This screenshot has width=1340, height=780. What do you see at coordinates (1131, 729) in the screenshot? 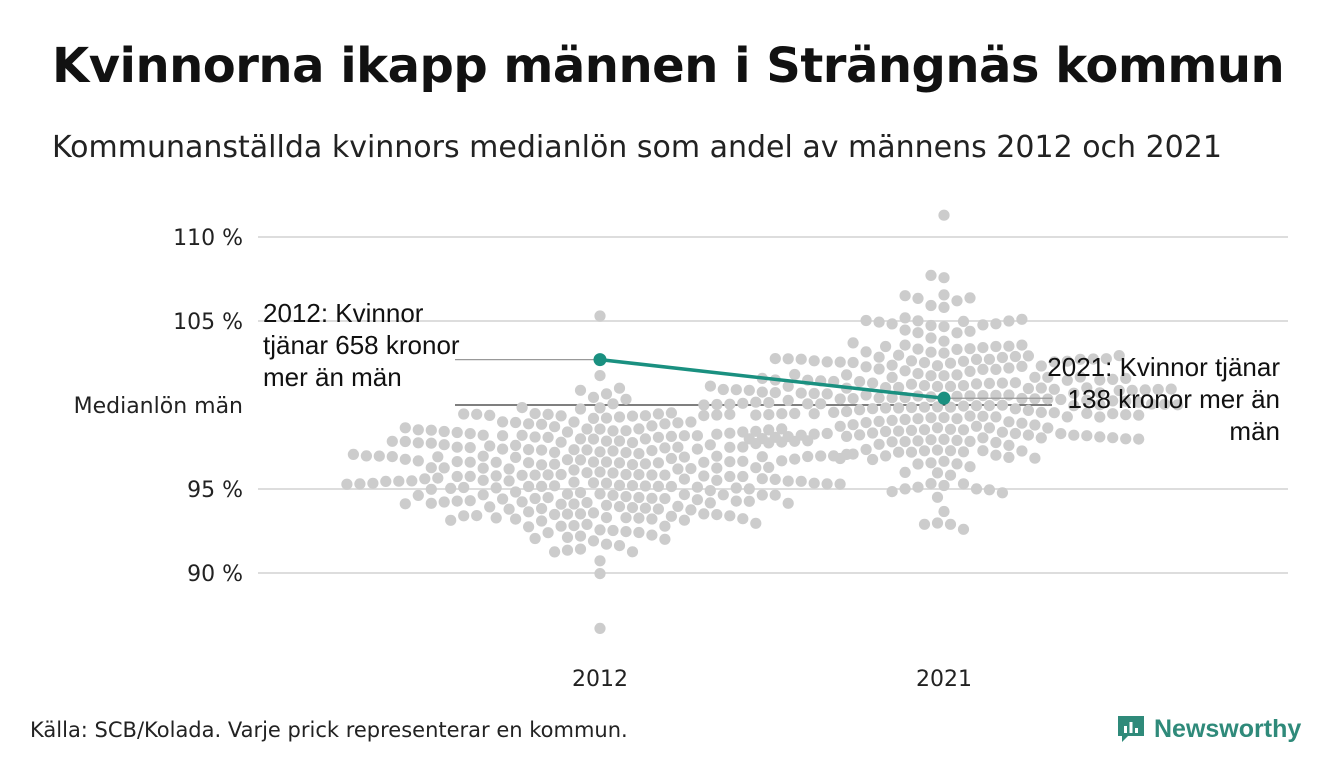
I see `newsworthy-logo-icon` at bounding box center [1131, 729].